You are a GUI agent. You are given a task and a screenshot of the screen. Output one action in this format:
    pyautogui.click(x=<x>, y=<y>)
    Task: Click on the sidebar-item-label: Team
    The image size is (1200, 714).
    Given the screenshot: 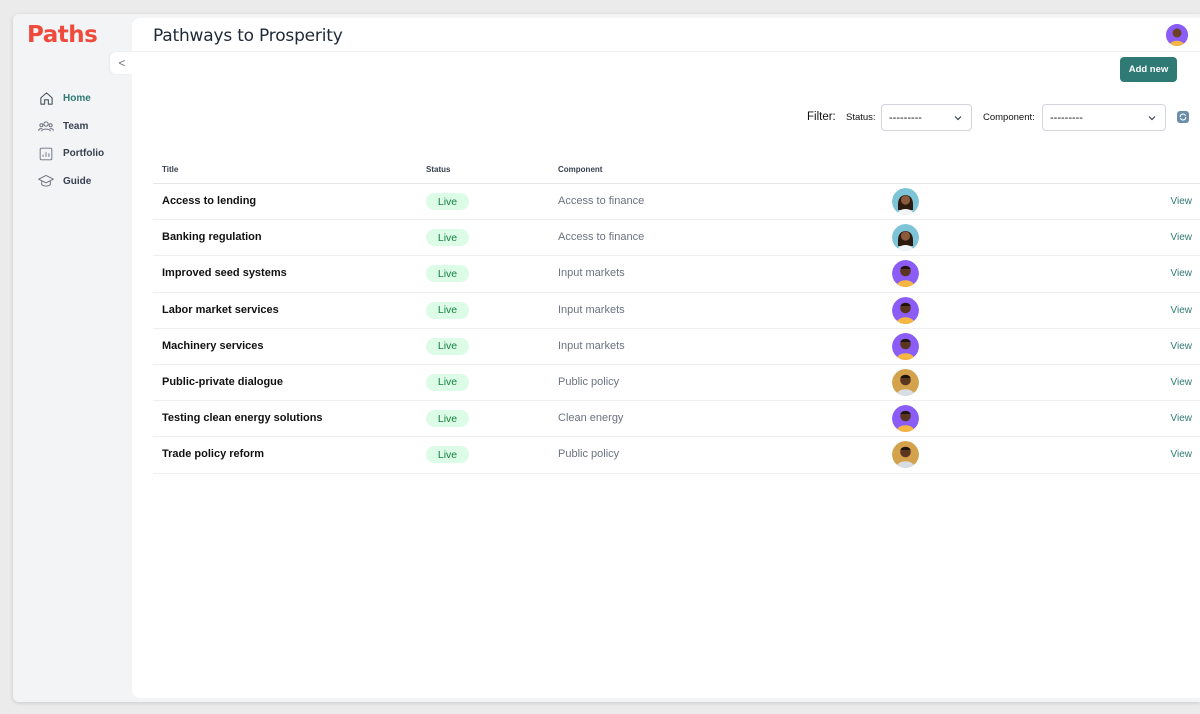 What is the action you would take?
    pyautogui.click(x=76, y=126)
    